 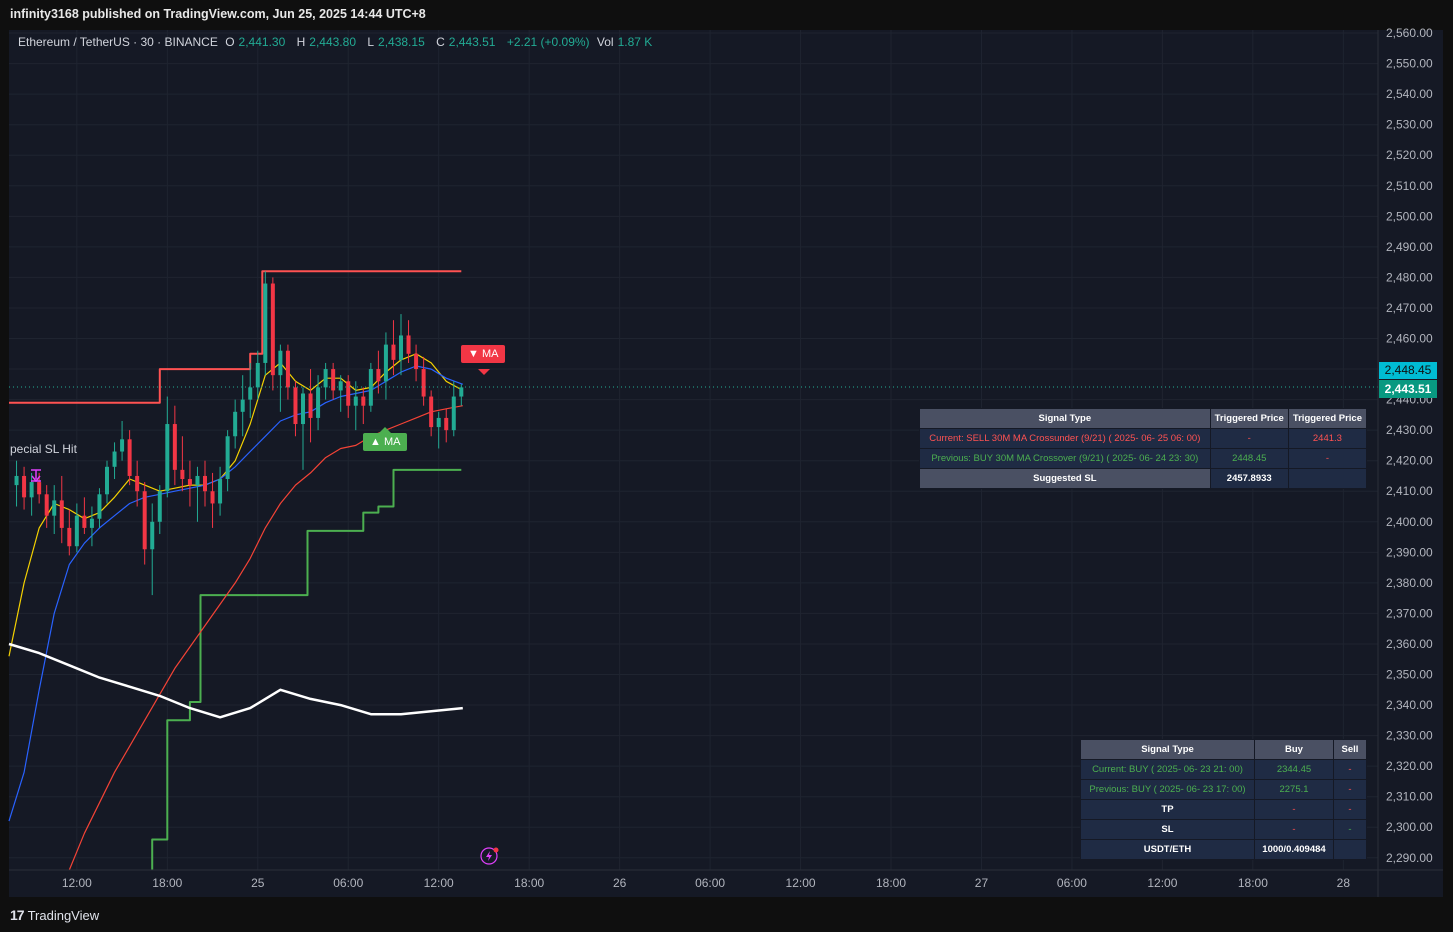 What do you see at coordinates (1065, 478) in the screenshot?
I see `suggested-sl-label: Suggested SL` at bounding box center [1065, 478].